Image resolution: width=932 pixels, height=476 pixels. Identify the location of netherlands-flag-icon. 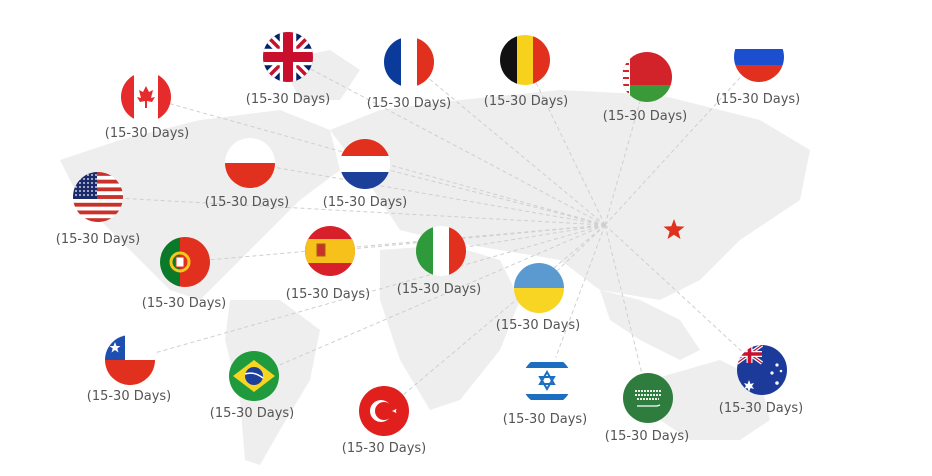
(365, 164).